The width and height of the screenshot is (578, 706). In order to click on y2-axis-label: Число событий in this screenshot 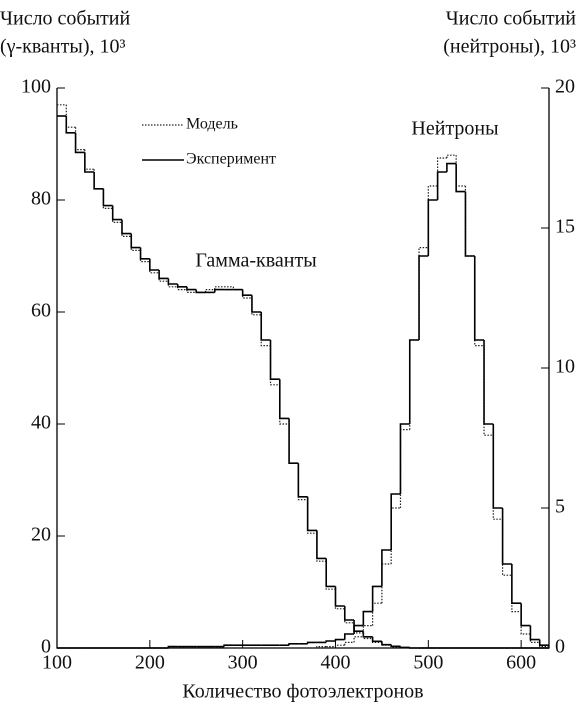, I will do `click(511, 19)`.